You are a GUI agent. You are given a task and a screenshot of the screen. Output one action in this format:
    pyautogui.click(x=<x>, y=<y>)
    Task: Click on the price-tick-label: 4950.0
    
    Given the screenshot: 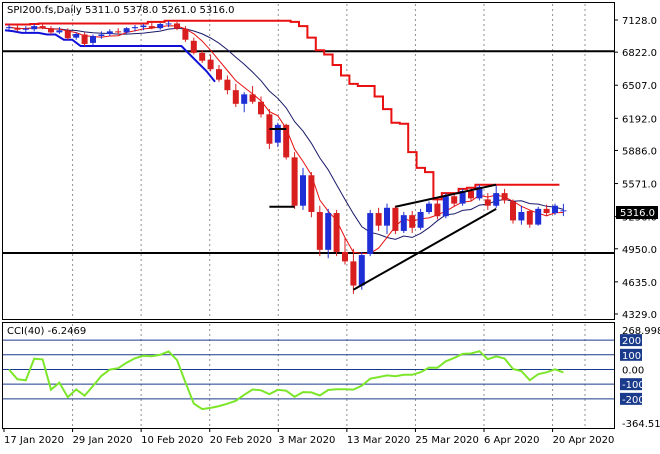 What is the action you would take?
    pyautogui.click(x=639, y=250)
    